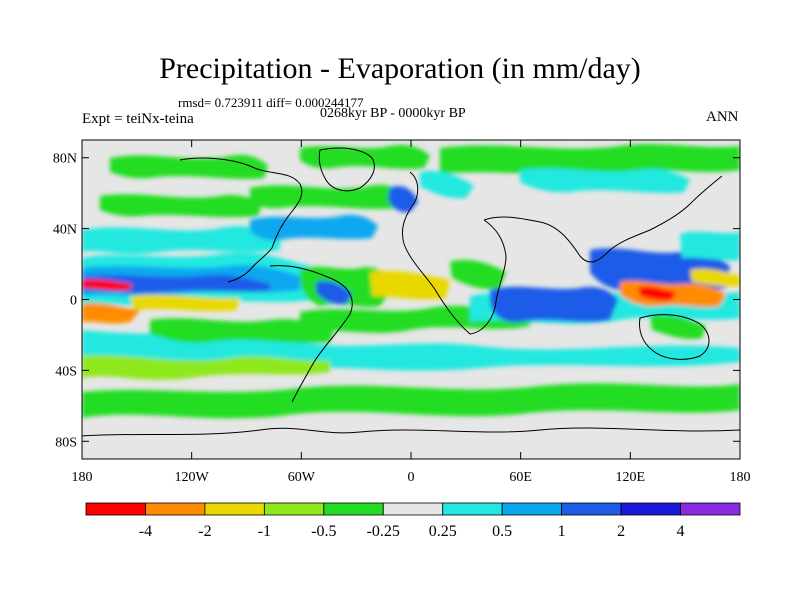  I want to click on lon-tick-label: 120W, so click(192, 477).